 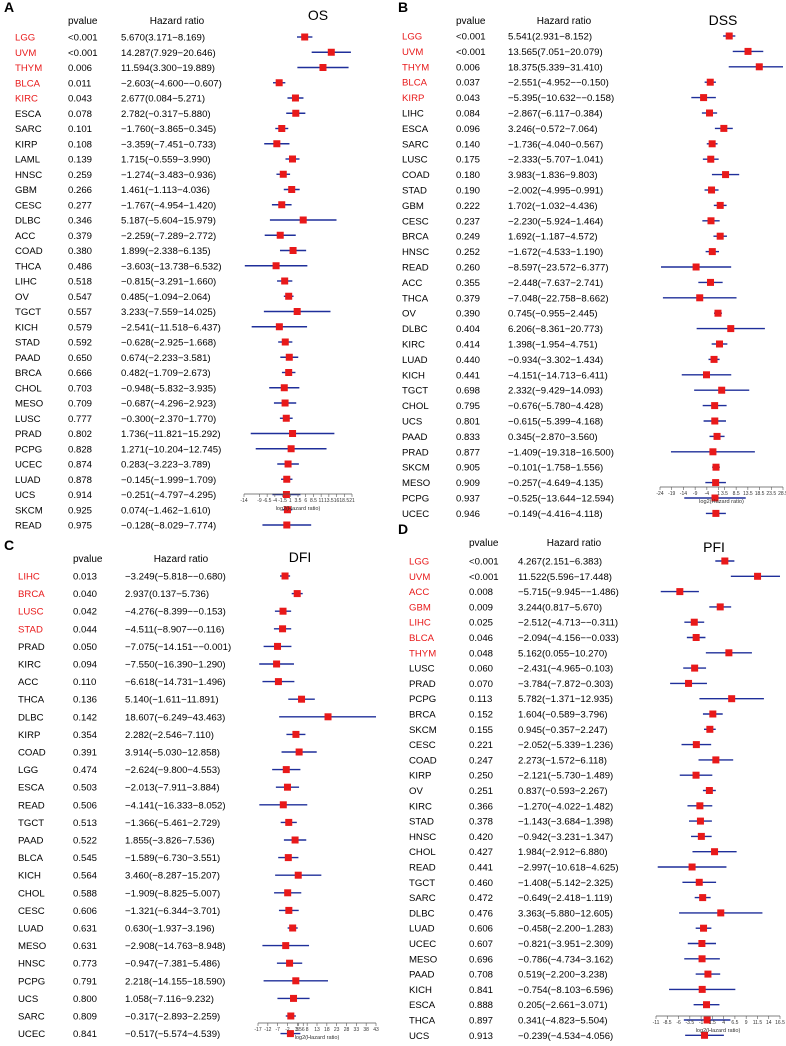 I want to click on panel-b-row-pvalue: 0.905, so click(x=468, y=468).